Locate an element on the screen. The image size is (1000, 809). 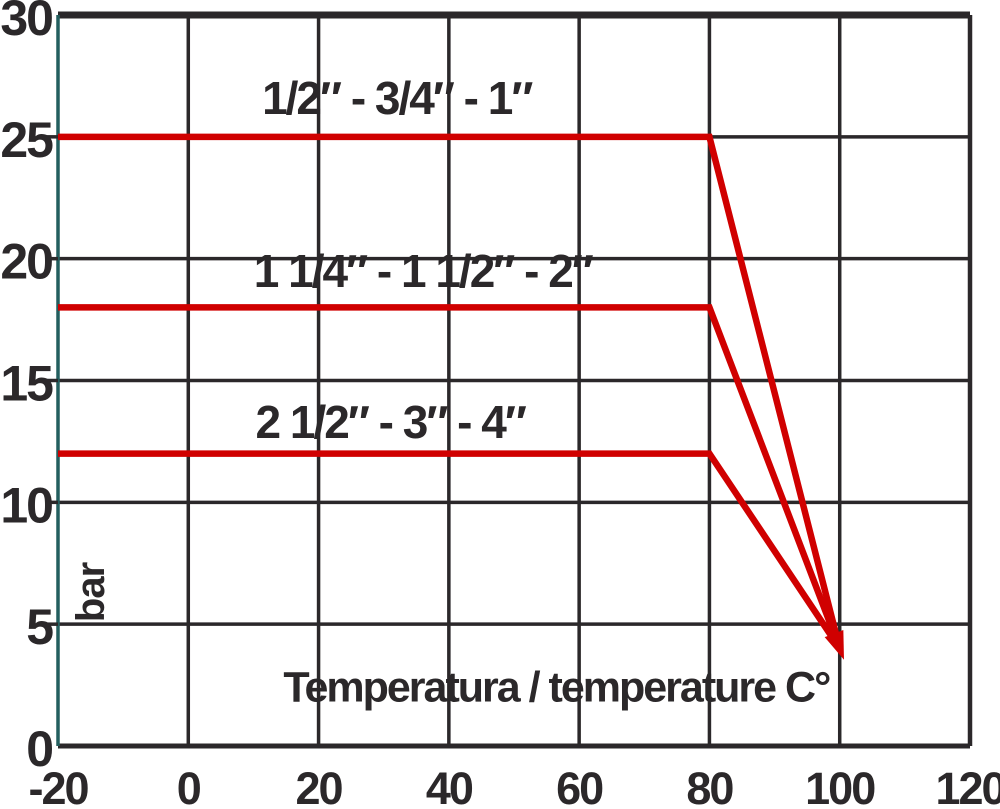
x-tick-label-100: 100 is located at coordinates (840, 786).